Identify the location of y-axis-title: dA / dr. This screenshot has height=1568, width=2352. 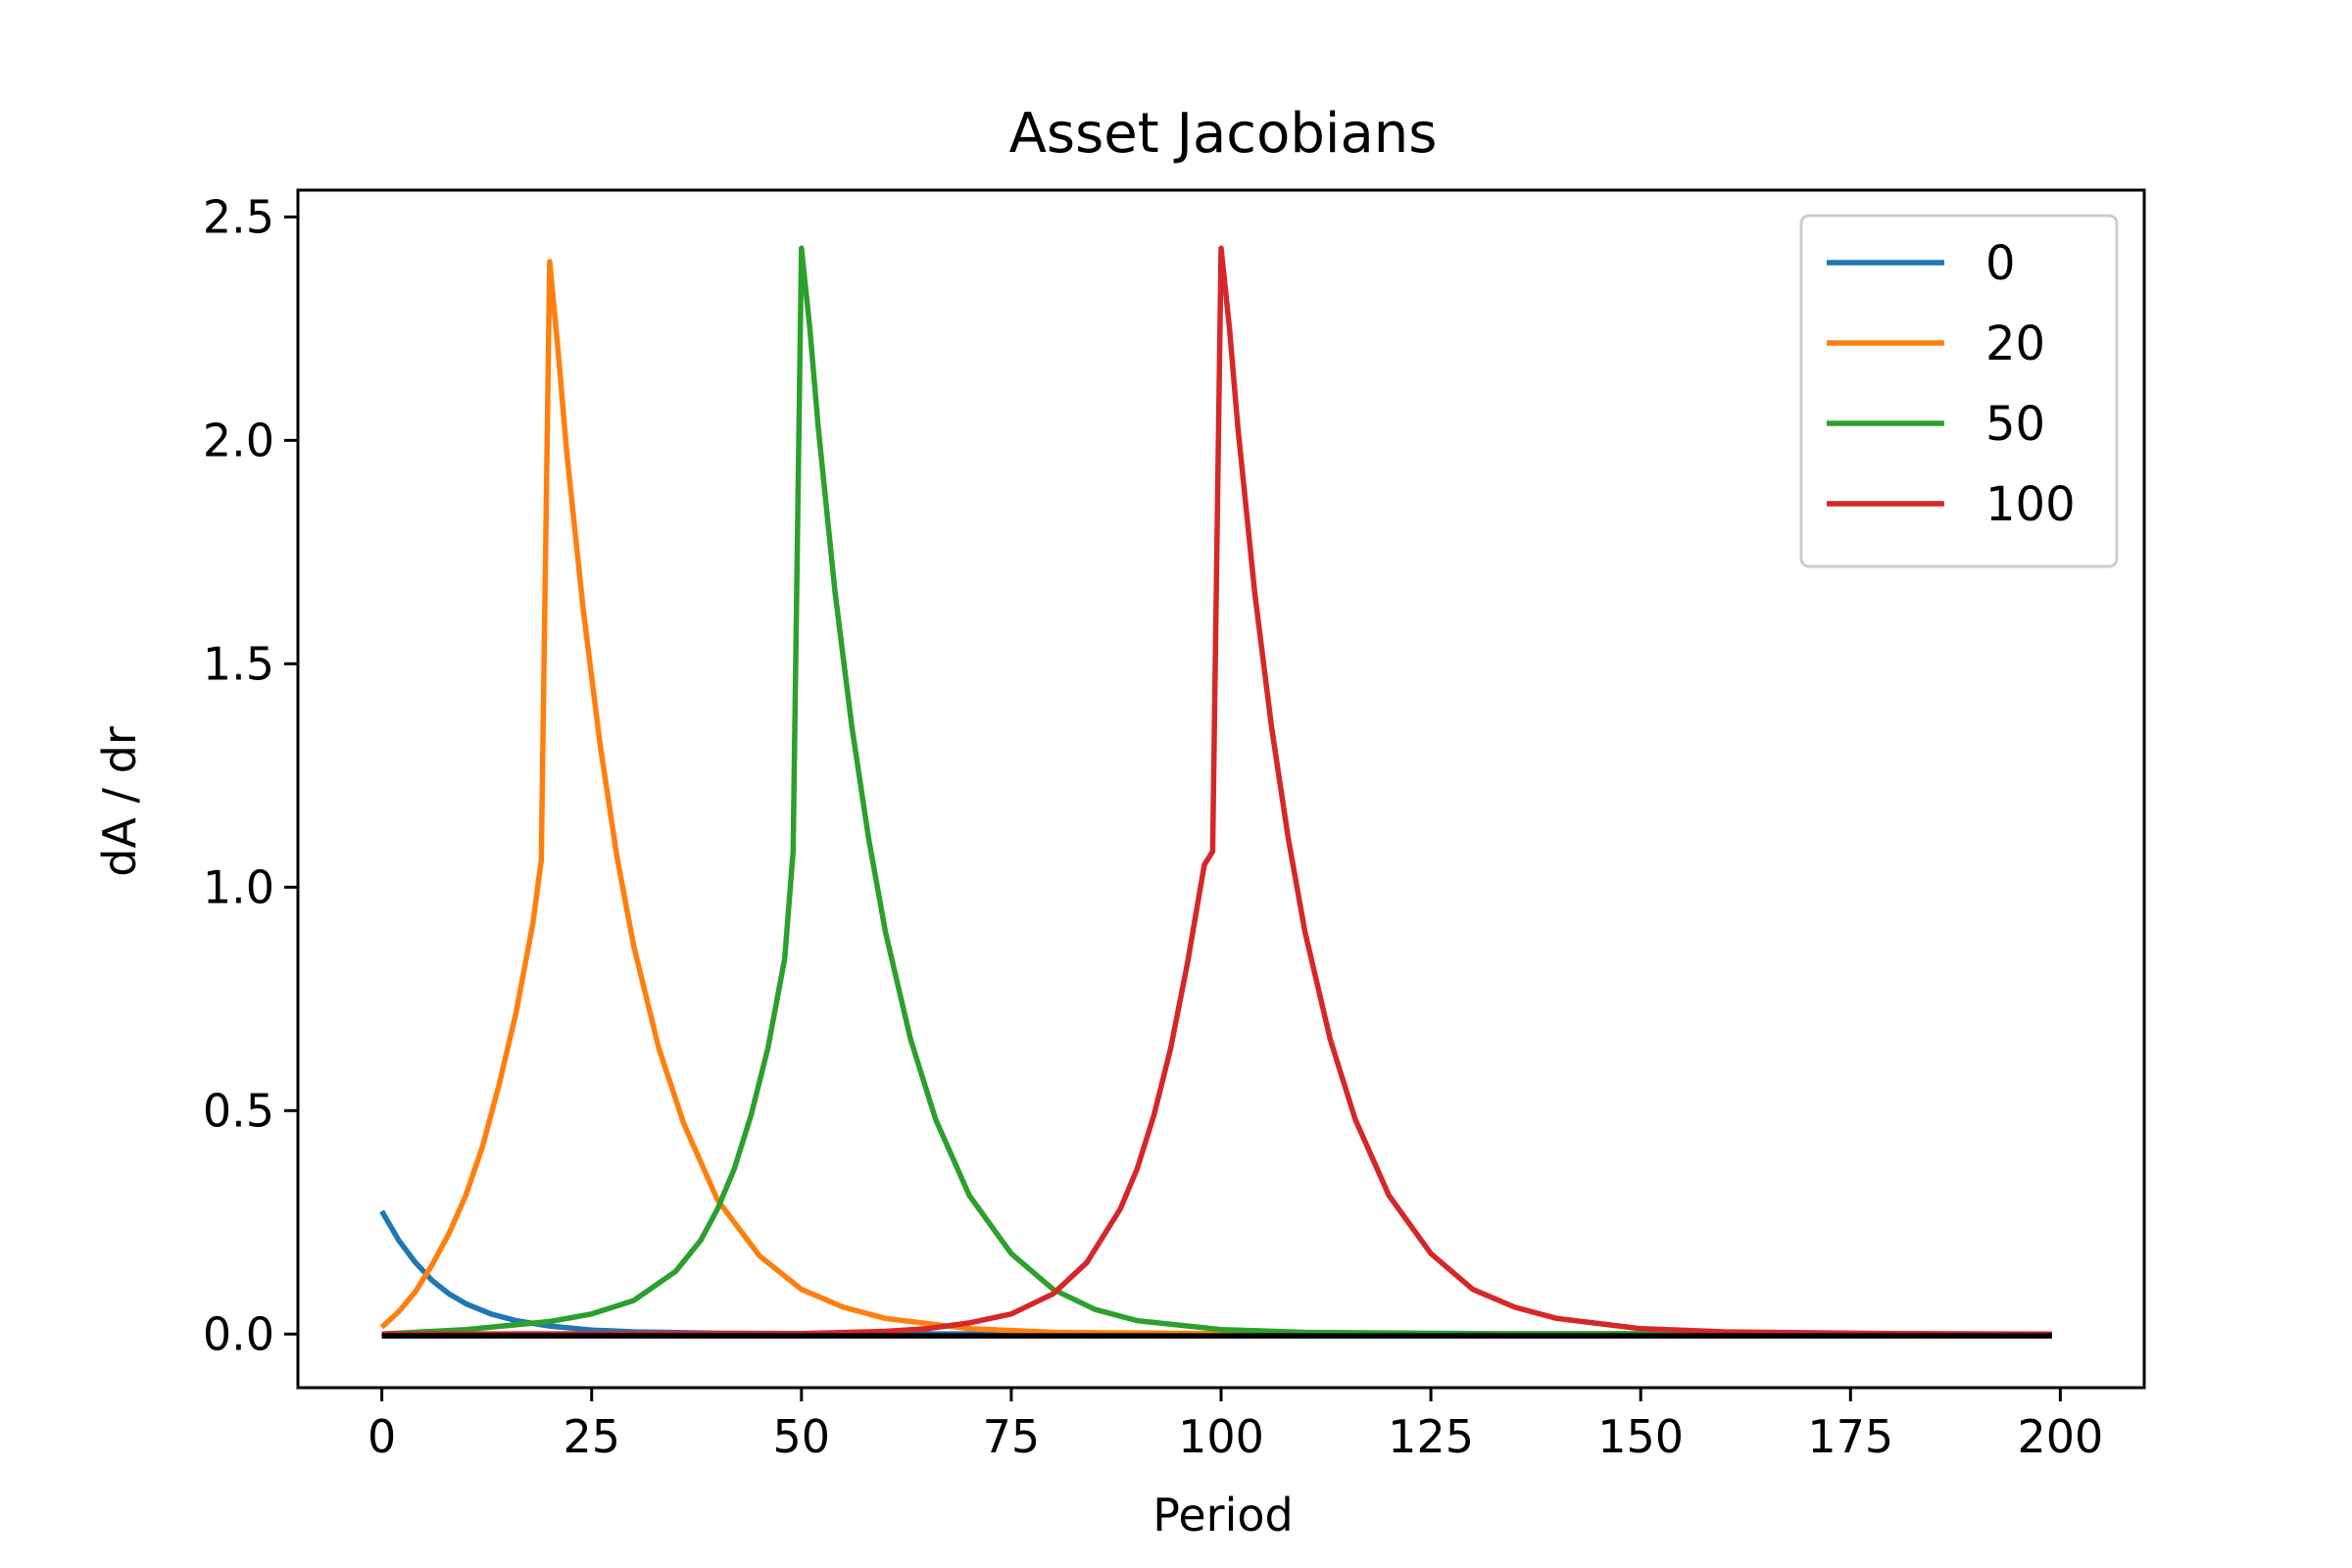
(119, 801).